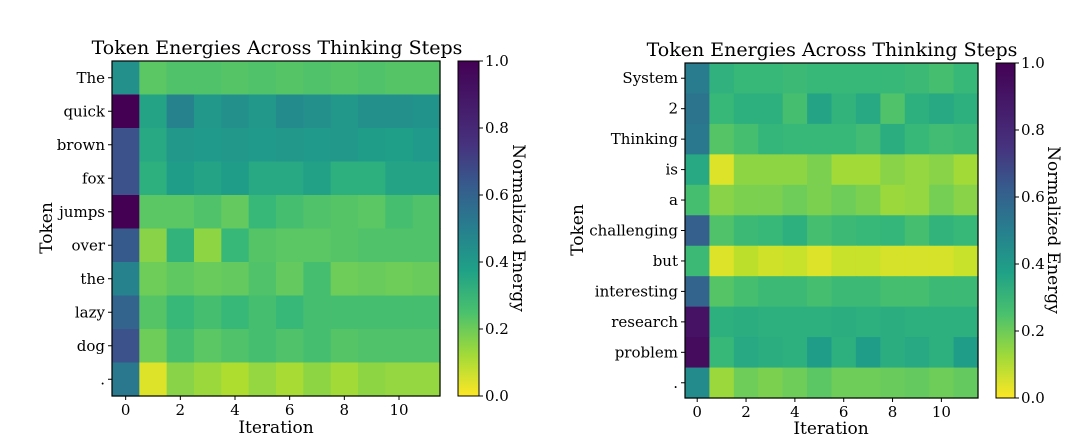 The width and height of the screenshot is (1080, 443). What do you see at coordinates (468, 228) in the screenshot?
I see `colorbar-gradient` at bounding box center [468, 228].